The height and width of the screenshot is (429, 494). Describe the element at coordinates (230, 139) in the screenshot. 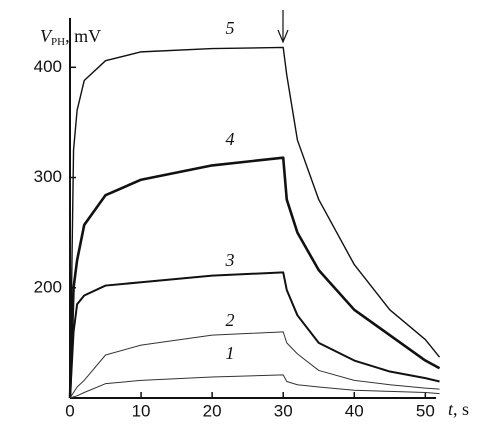

I see `series-label: 4` at that location.